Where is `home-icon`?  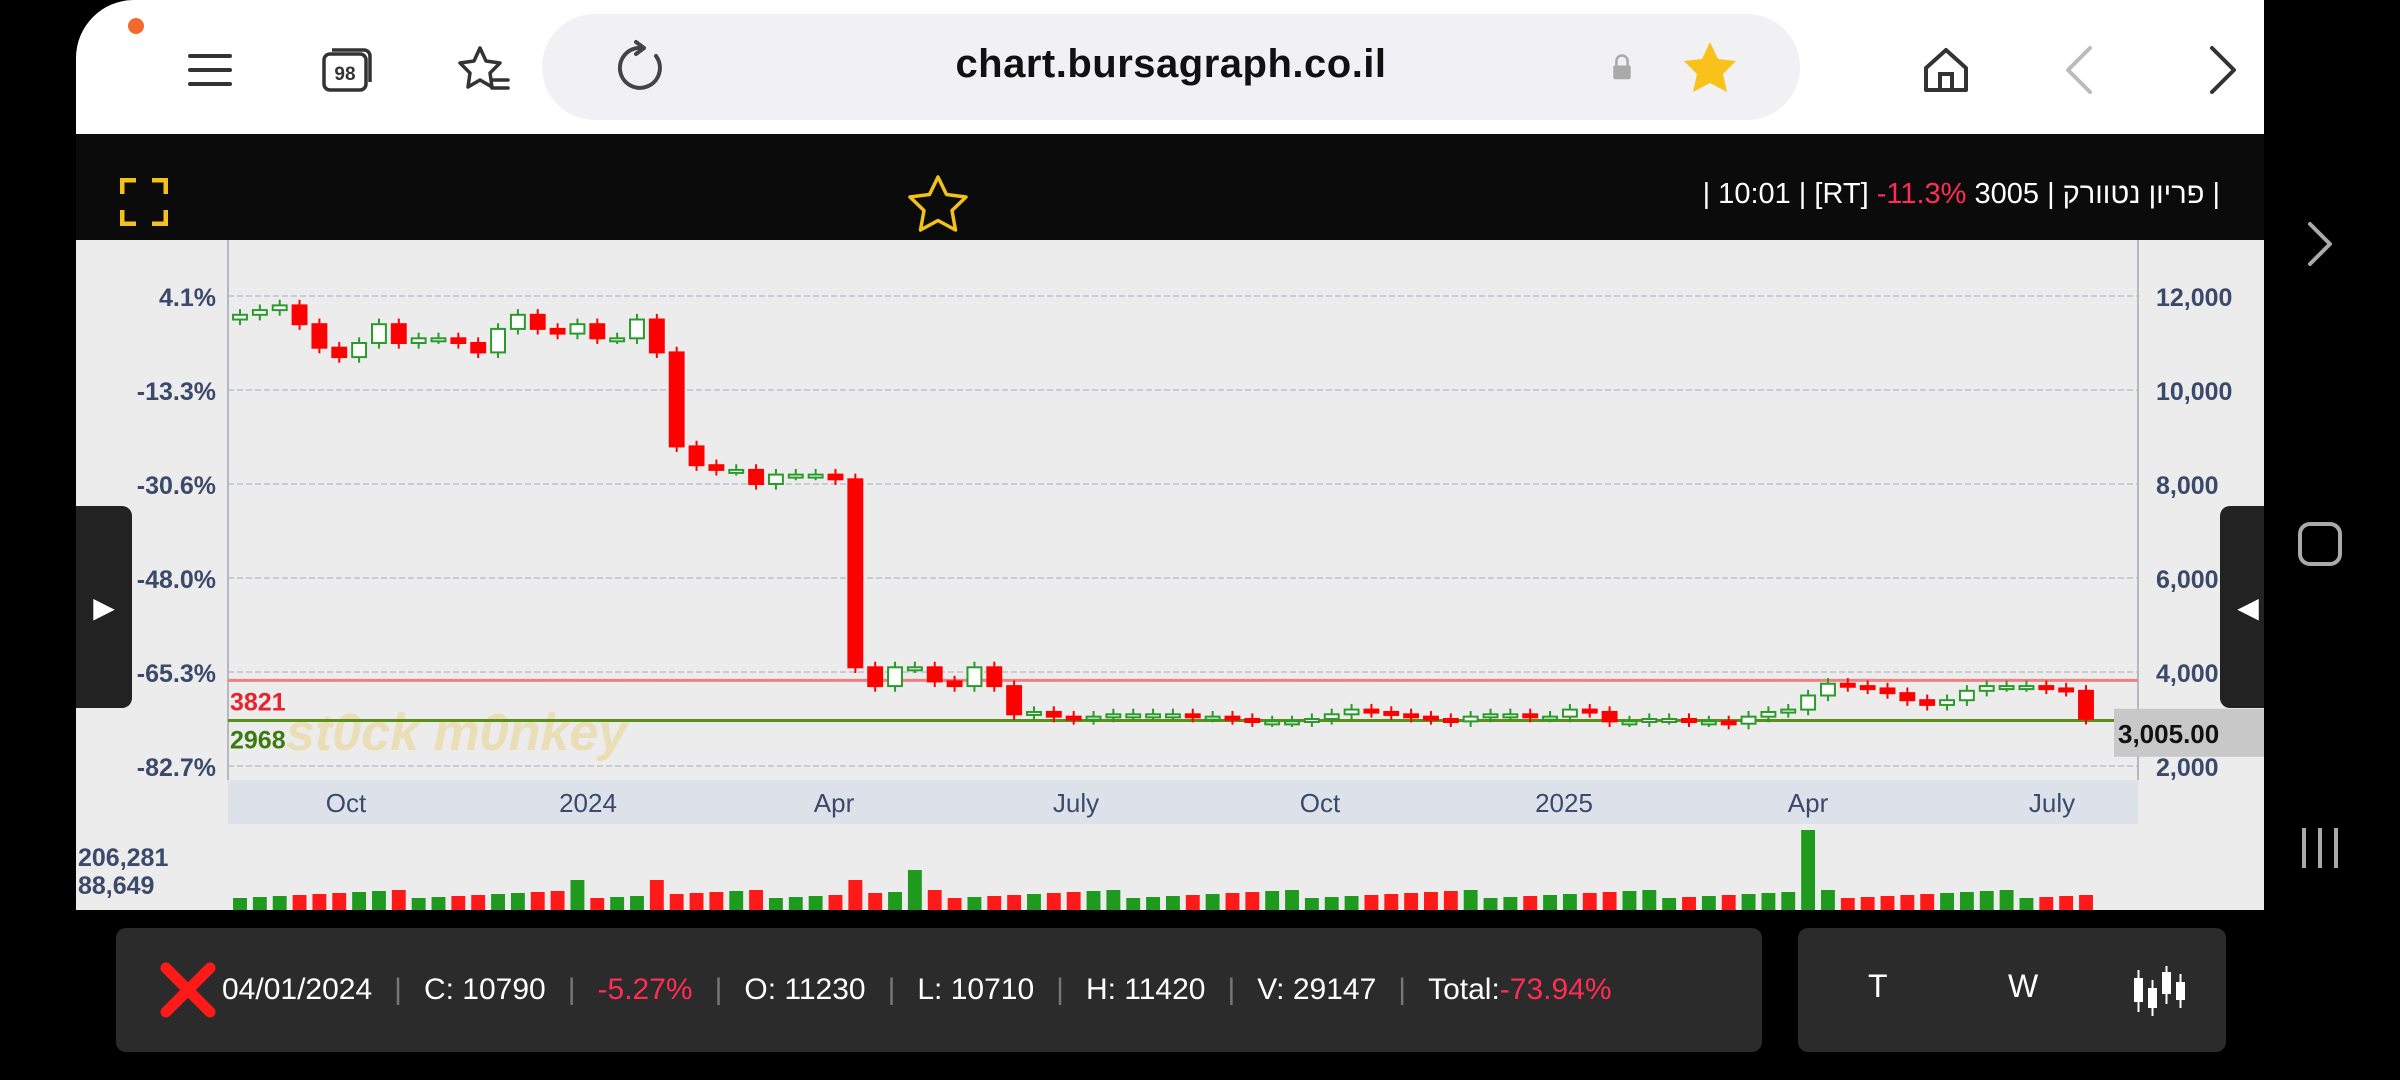 home-icon is located at coordinates (1946, 70).